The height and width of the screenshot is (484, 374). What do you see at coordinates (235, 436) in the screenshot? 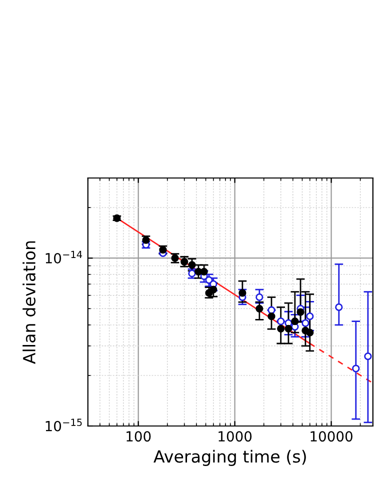
I see `x-tick-label: 1000` at bounding box center [235, 436].